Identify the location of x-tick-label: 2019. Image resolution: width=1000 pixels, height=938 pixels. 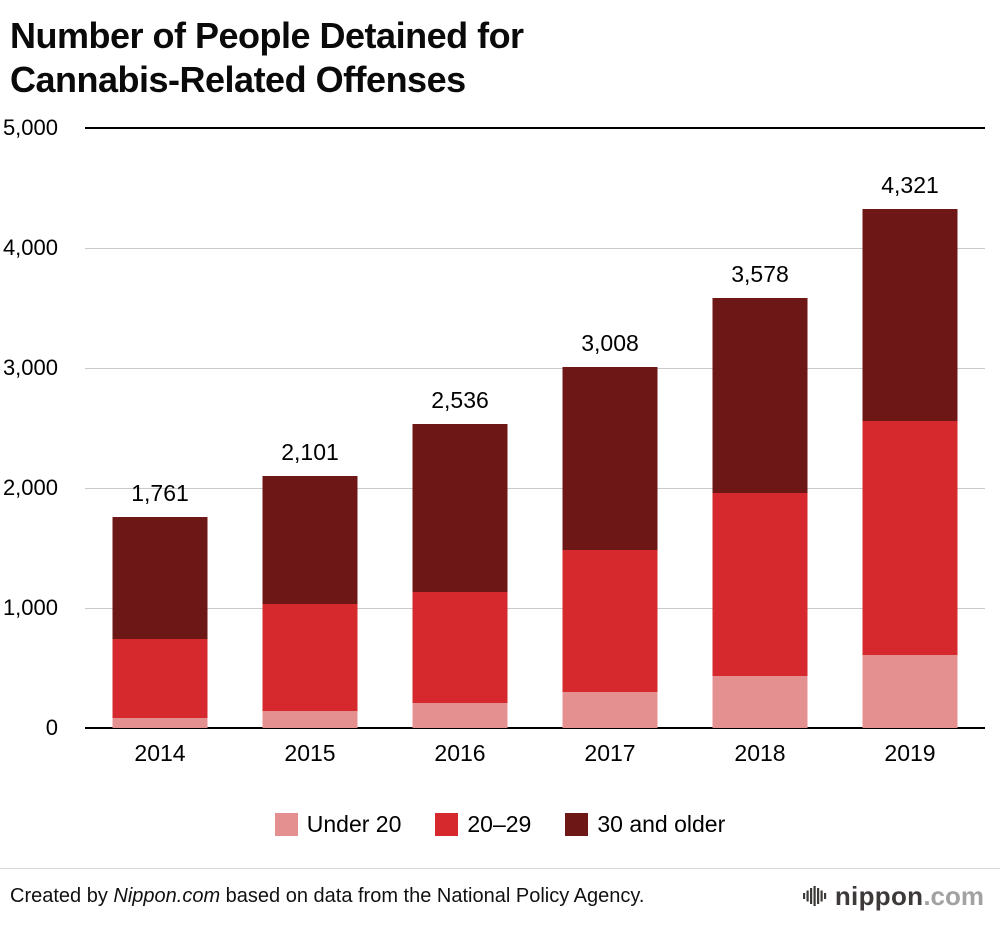
(910, 752).